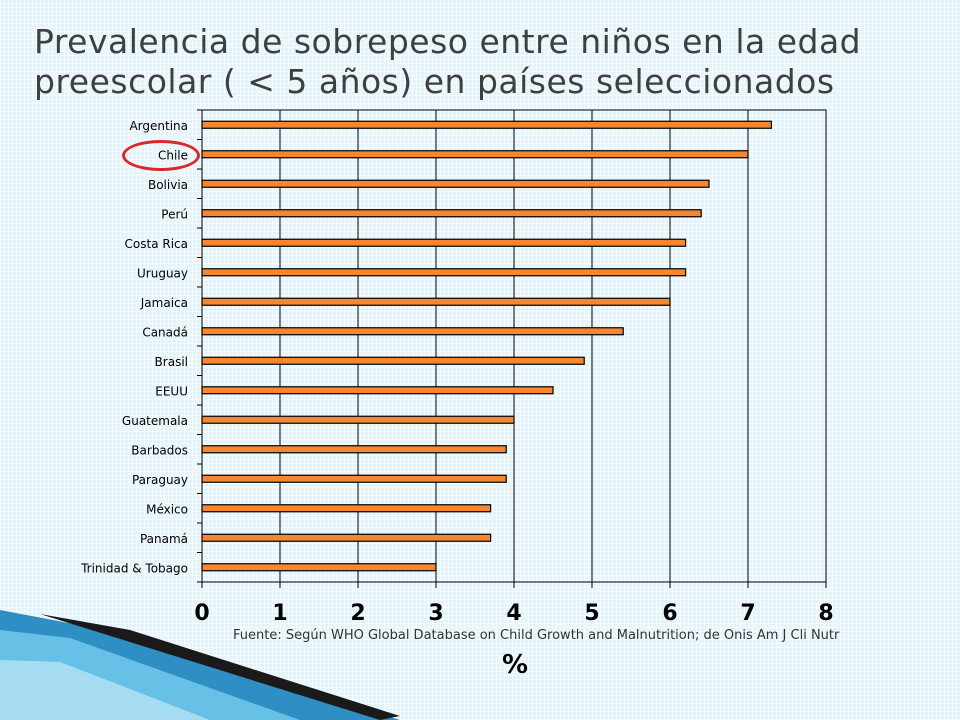 This screenshot has height=720, width=960. What do you see at coordinates (435, 613) in the screenshot?
I see `x-tick-label: 3` at bounding box center [435, 613].